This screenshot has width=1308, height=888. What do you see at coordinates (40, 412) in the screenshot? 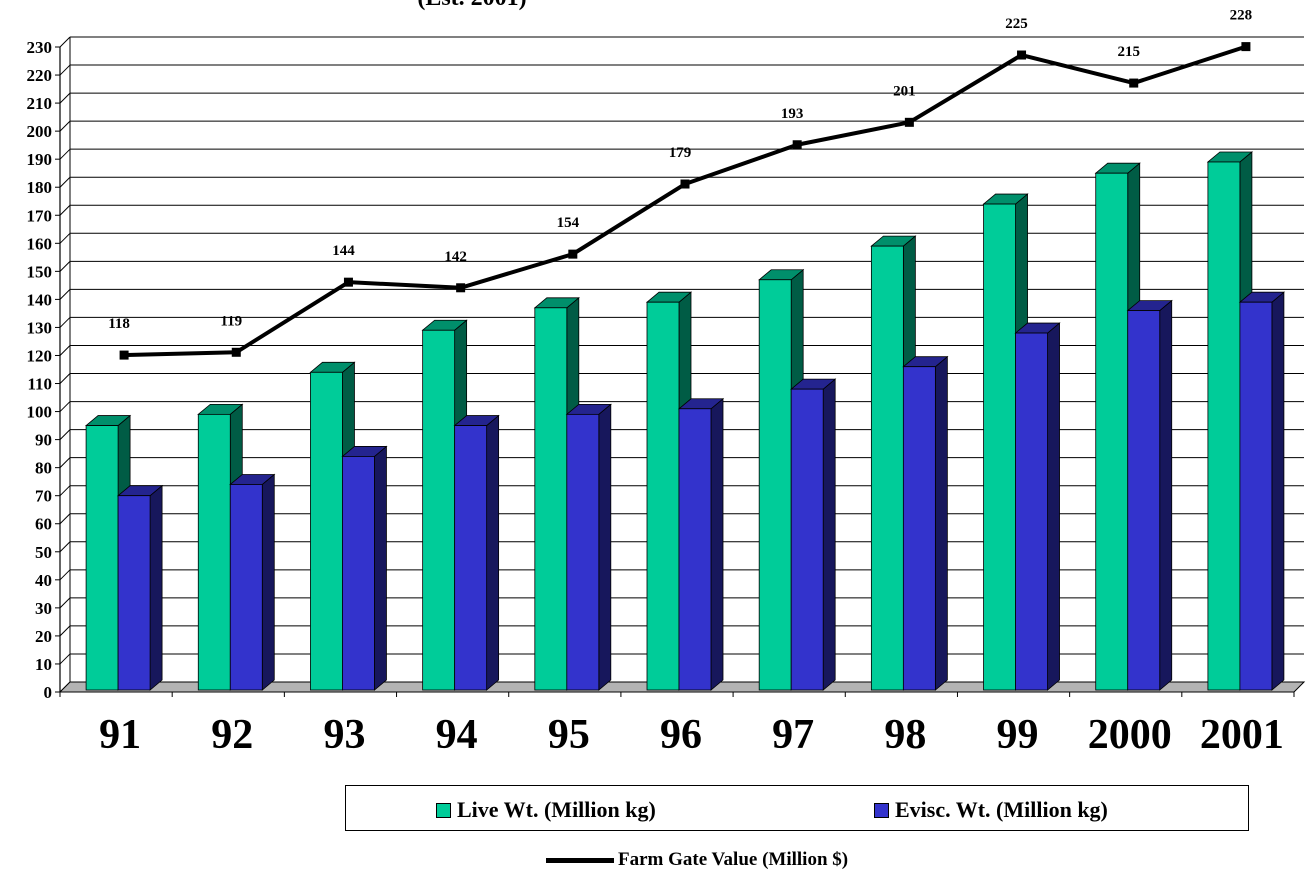
I see `y-tick-label: 100` at bounding box center [40, 412].